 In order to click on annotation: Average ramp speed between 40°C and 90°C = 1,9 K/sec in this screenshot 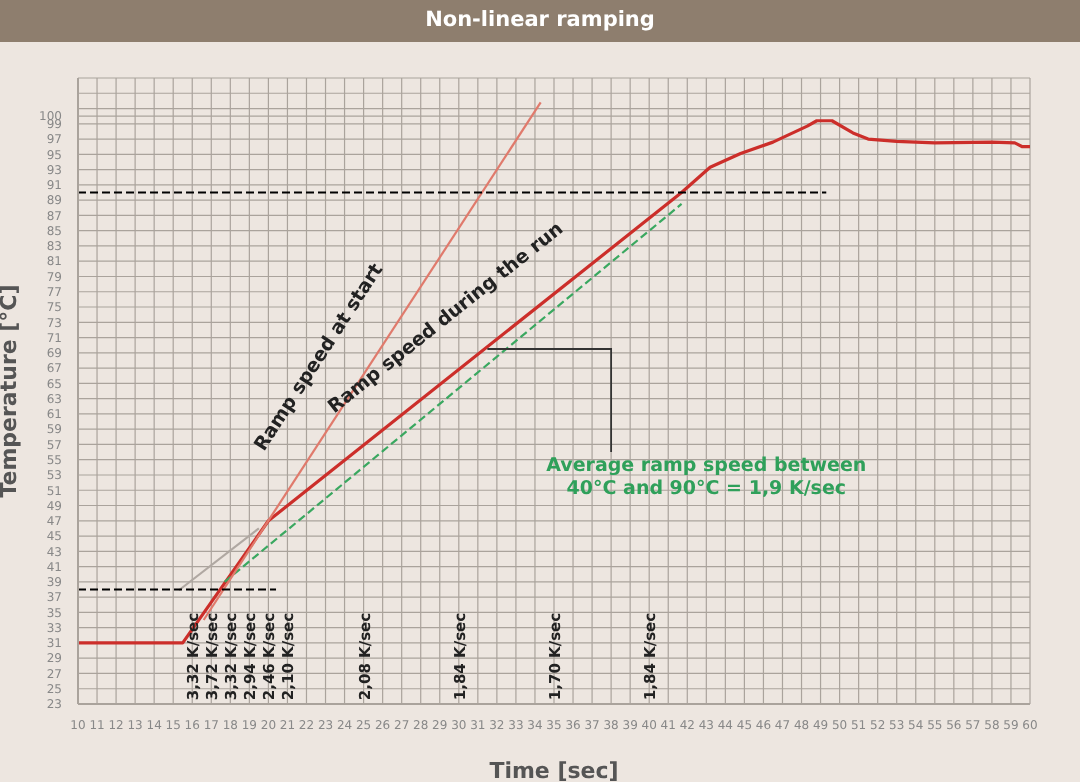, I will do `click(706, 477)`.